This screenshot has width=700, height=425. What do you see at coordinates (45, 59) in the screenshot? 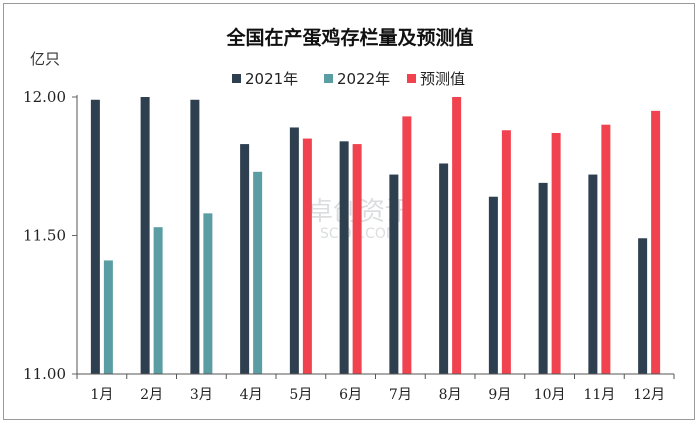
I see `y-axis-unit: 亿只` at bounding box center [45, 59].